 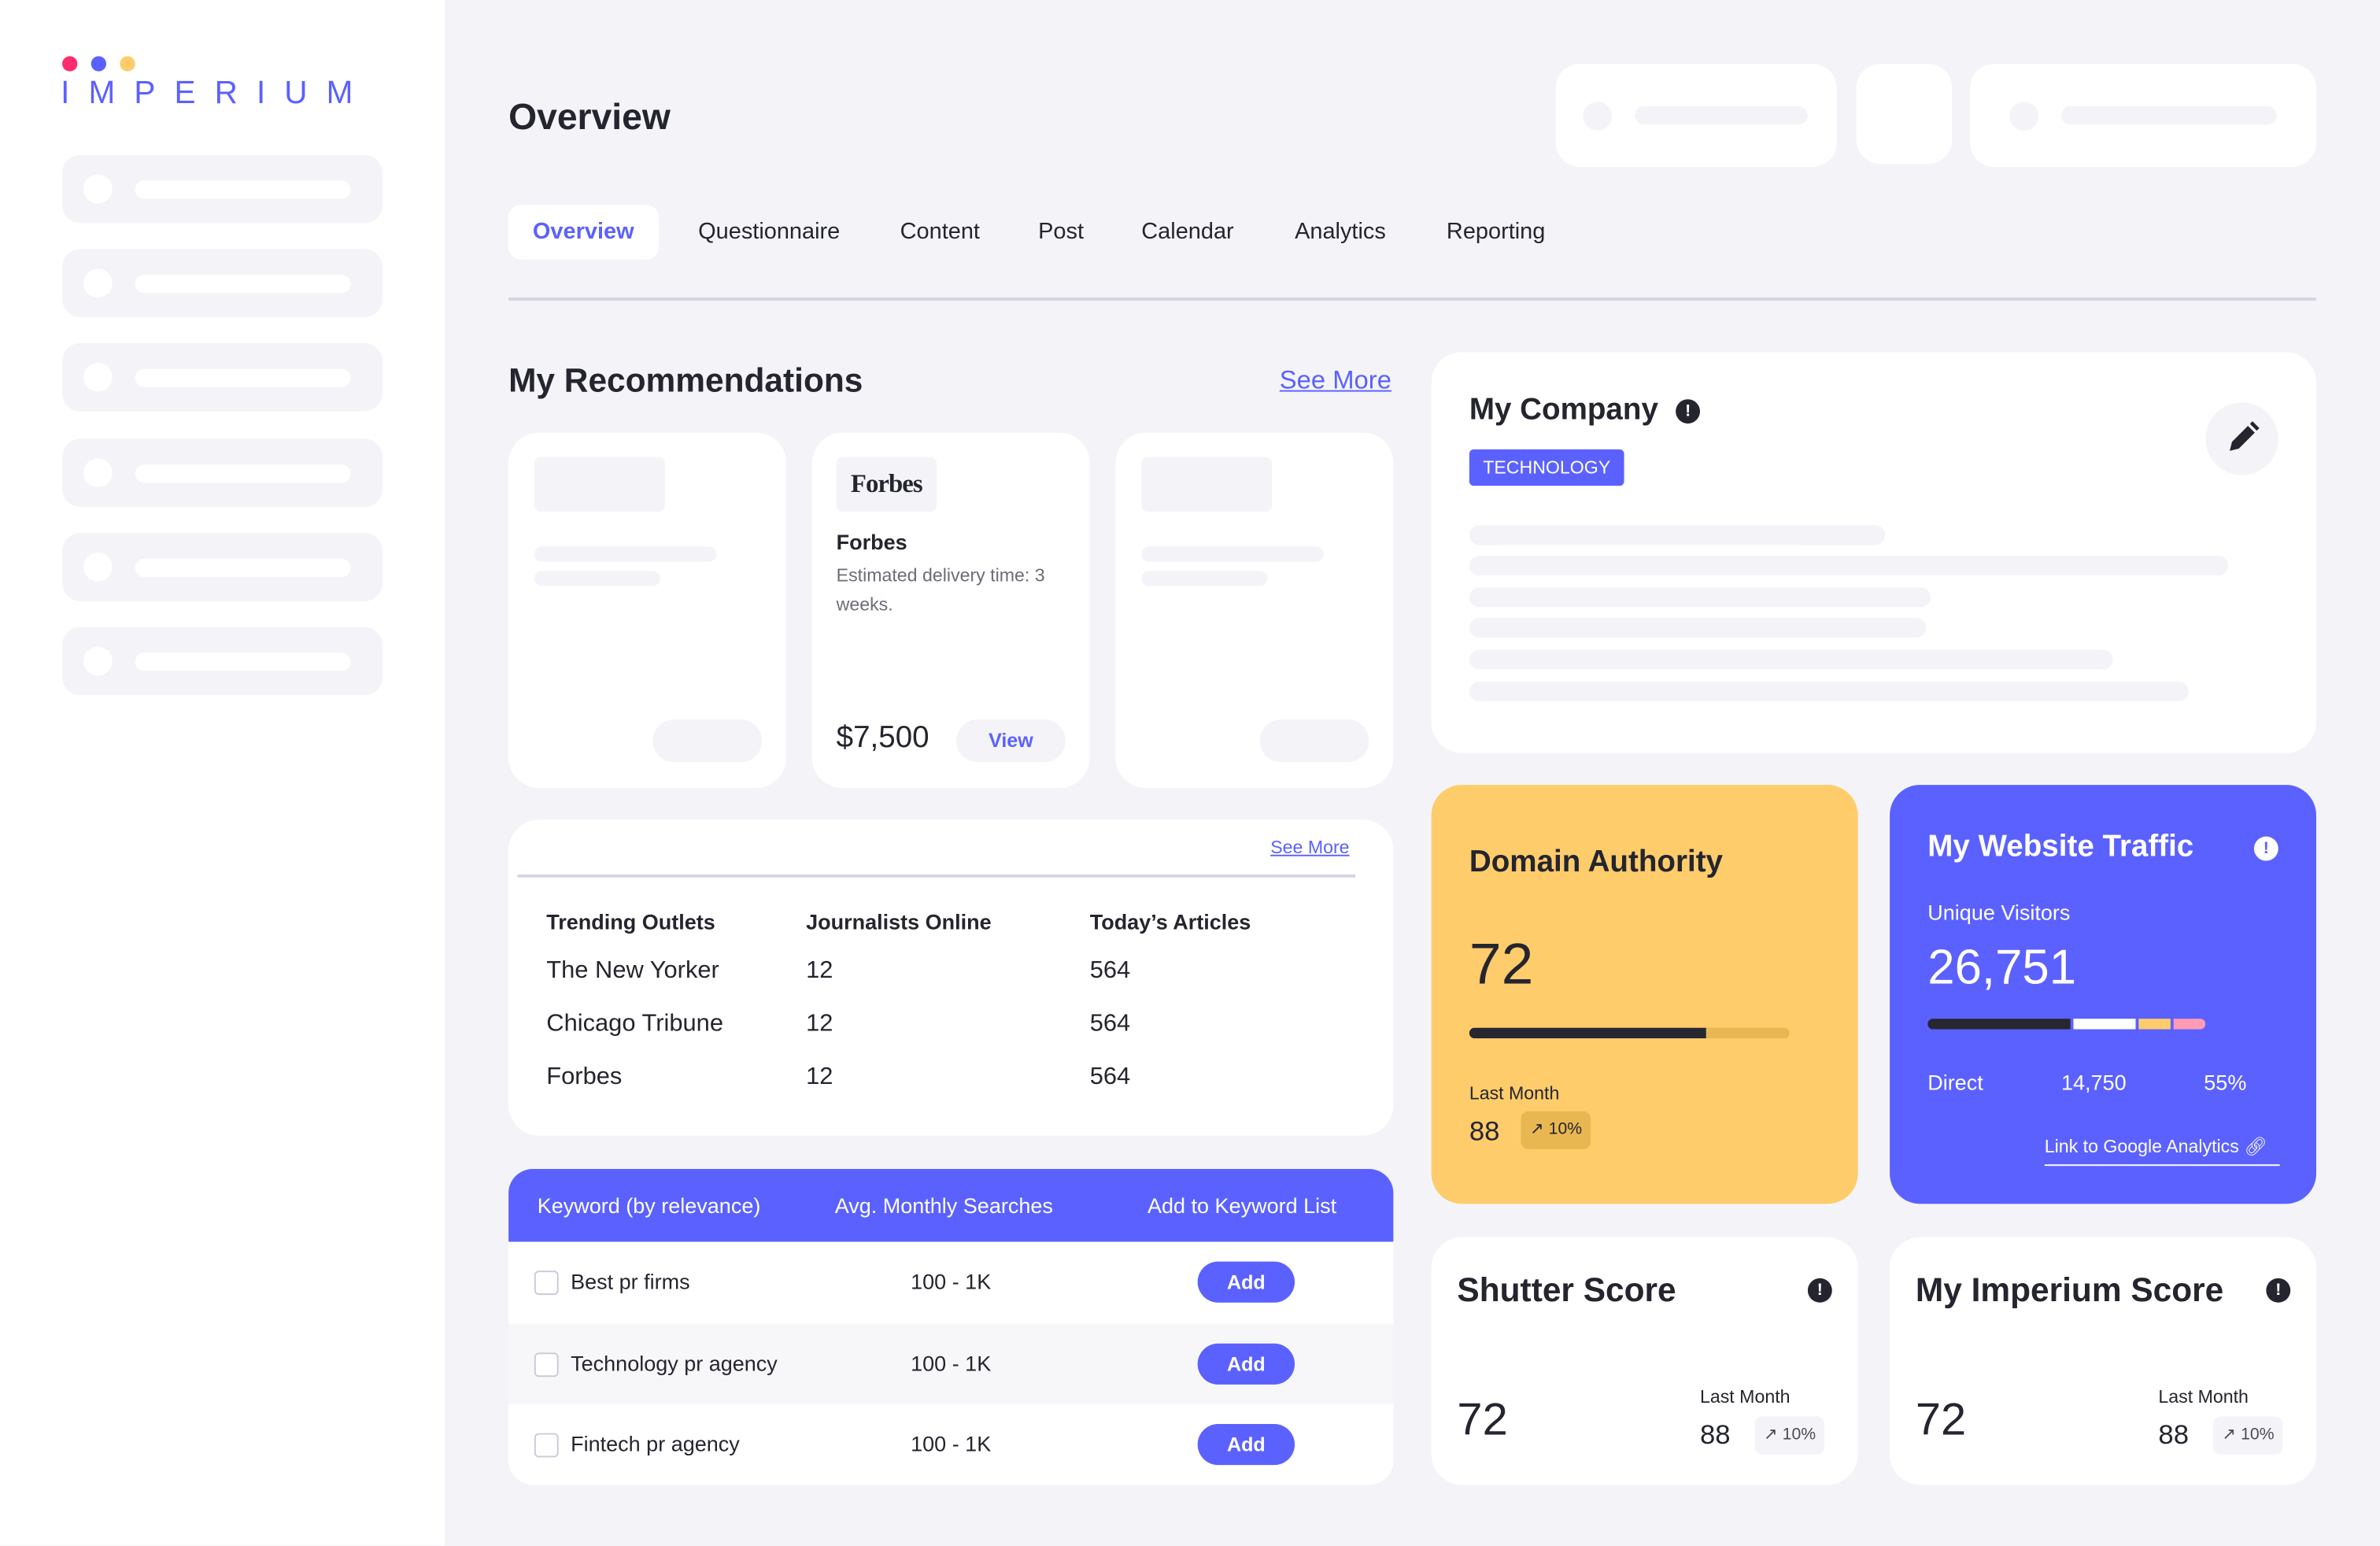 I want to click on tab-reporting: Reporting, so click(x=1496, y=232).